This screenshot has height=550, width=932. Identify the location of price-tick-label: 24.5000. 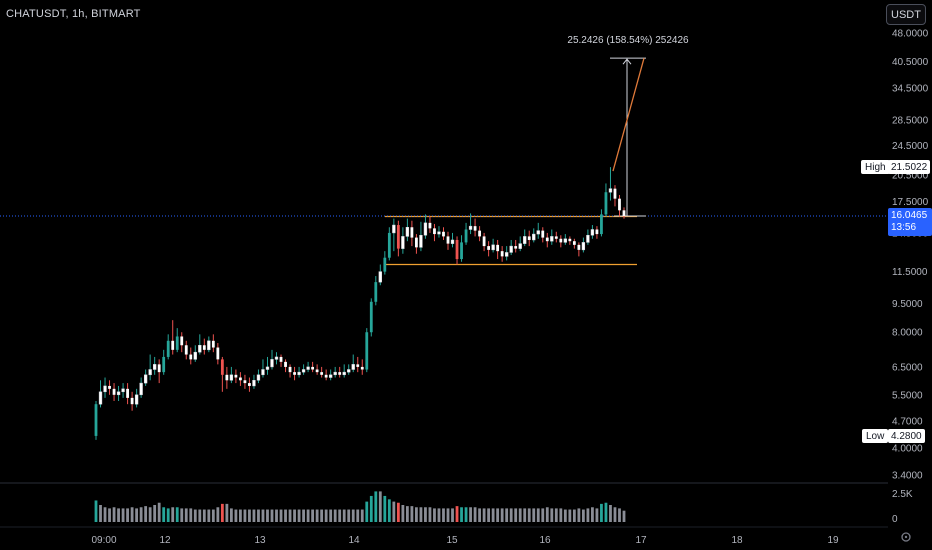
(910, 146).